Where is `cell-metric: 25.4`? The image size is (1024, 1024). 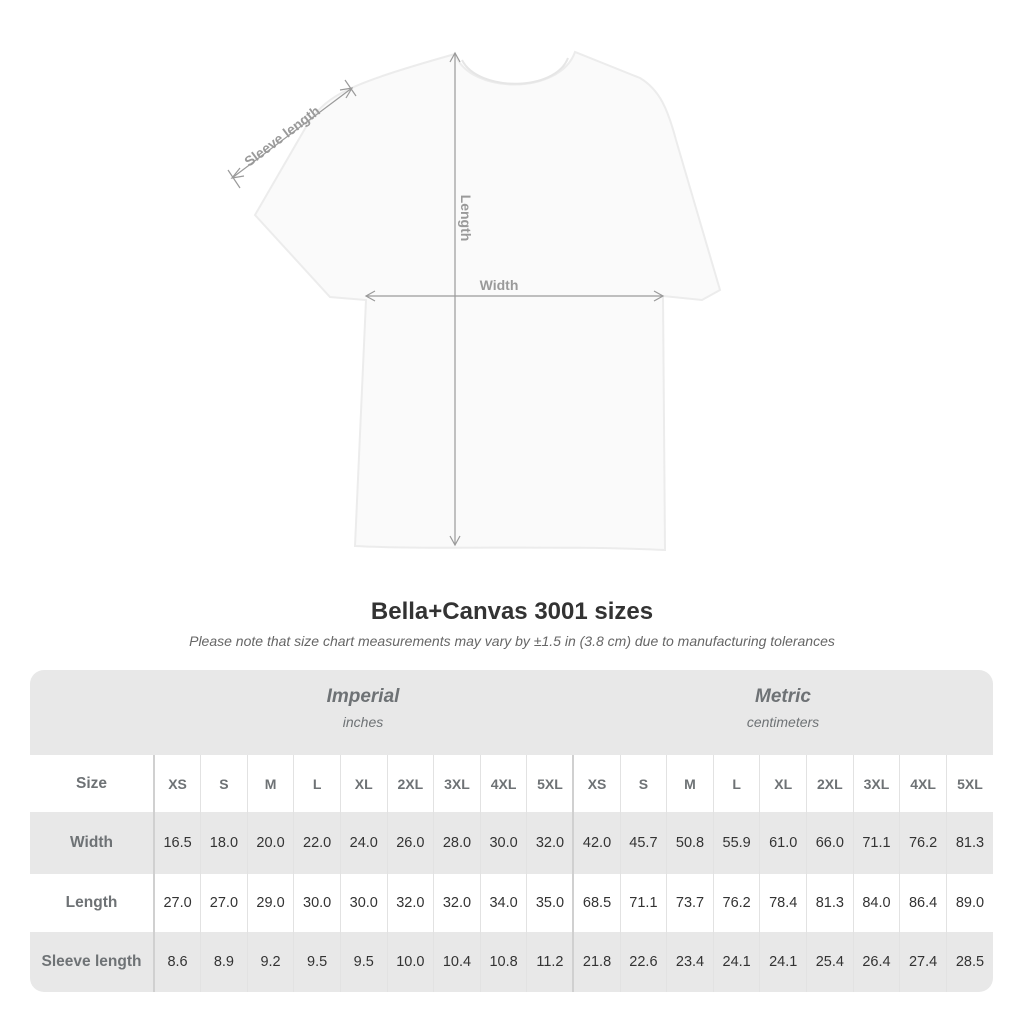 cell-metric: 25.4 is located at coordinates (830, 962).